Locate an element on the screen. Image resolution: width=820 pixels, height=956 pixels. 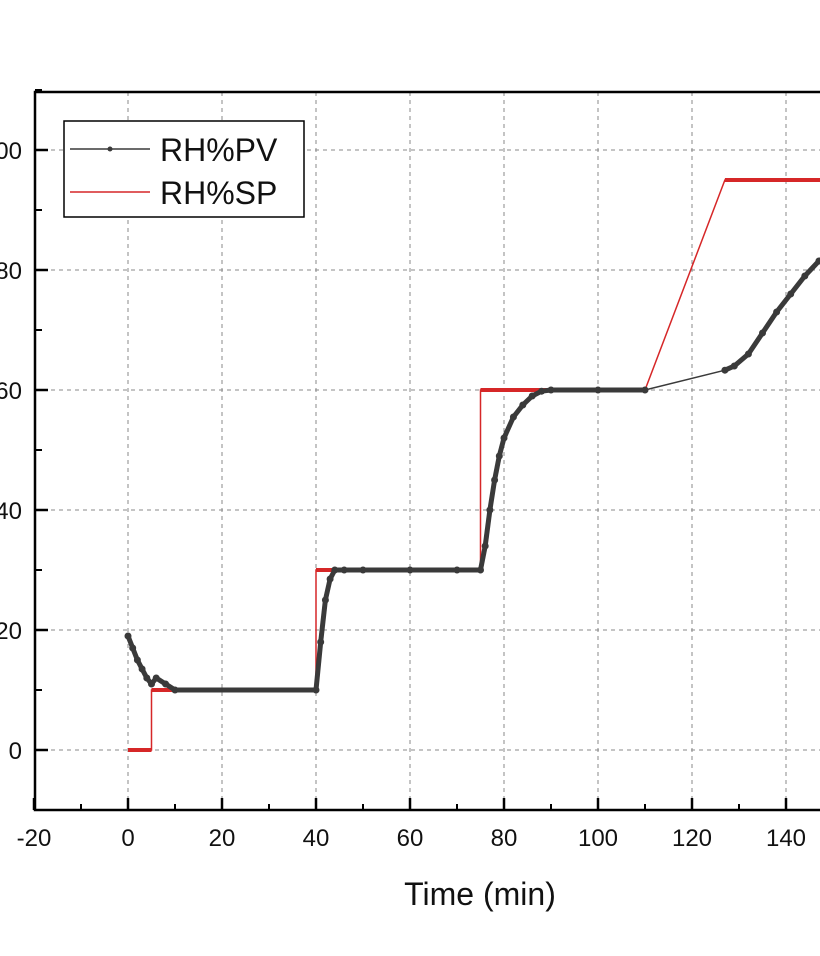
x-tick-label: 120 is located at coordinates (692, 838).